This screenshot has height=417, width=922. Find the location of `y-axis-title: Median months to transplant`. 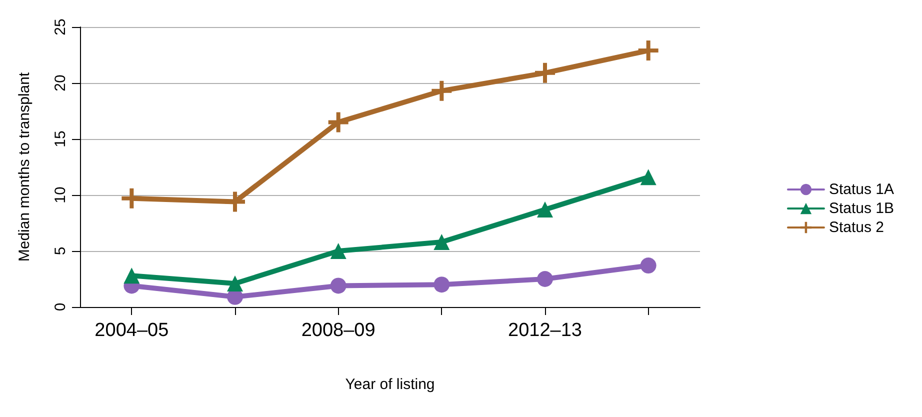

y-axis-title: Median months to transplant is located at coordinates (24, 167).